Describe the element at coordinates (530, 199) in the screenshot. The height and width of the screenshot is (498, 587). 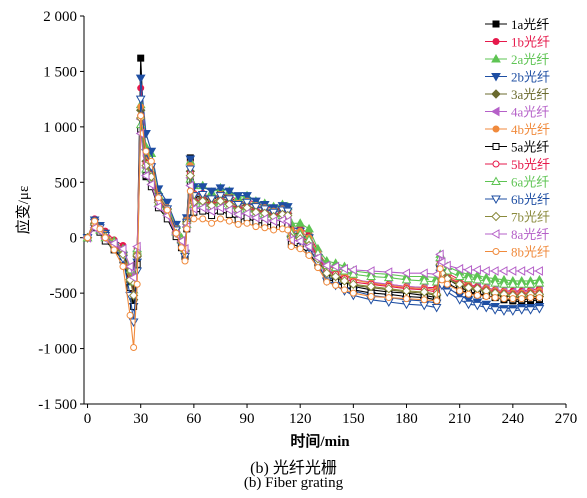
I see `legend-label: 6b光纤` at that location.